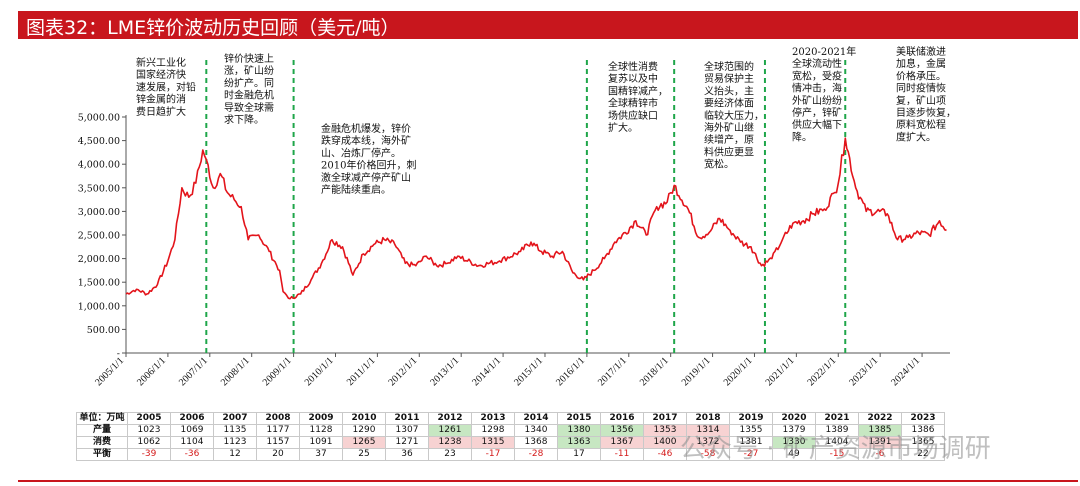 This screenshot has width=1080, height=486. I want to click on annotation-text: 新兴工业化国家经济快速发展，对铅锌金属的消费日趋扩大, so click(166, 87).